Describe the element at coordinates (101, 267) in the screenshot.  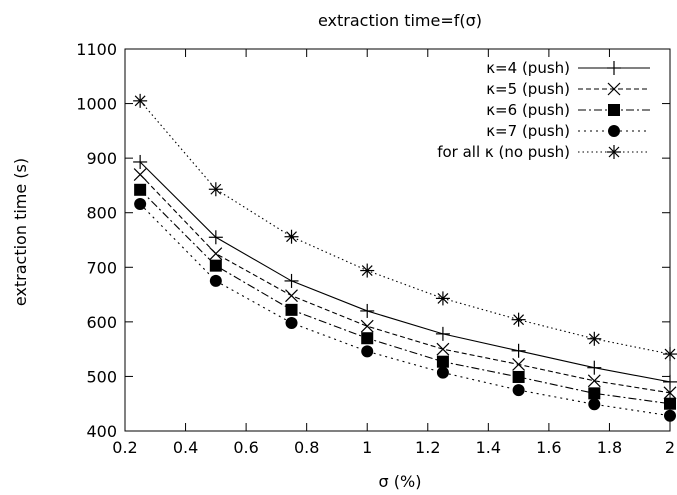
I see `y-tick-label: 700` at that location.